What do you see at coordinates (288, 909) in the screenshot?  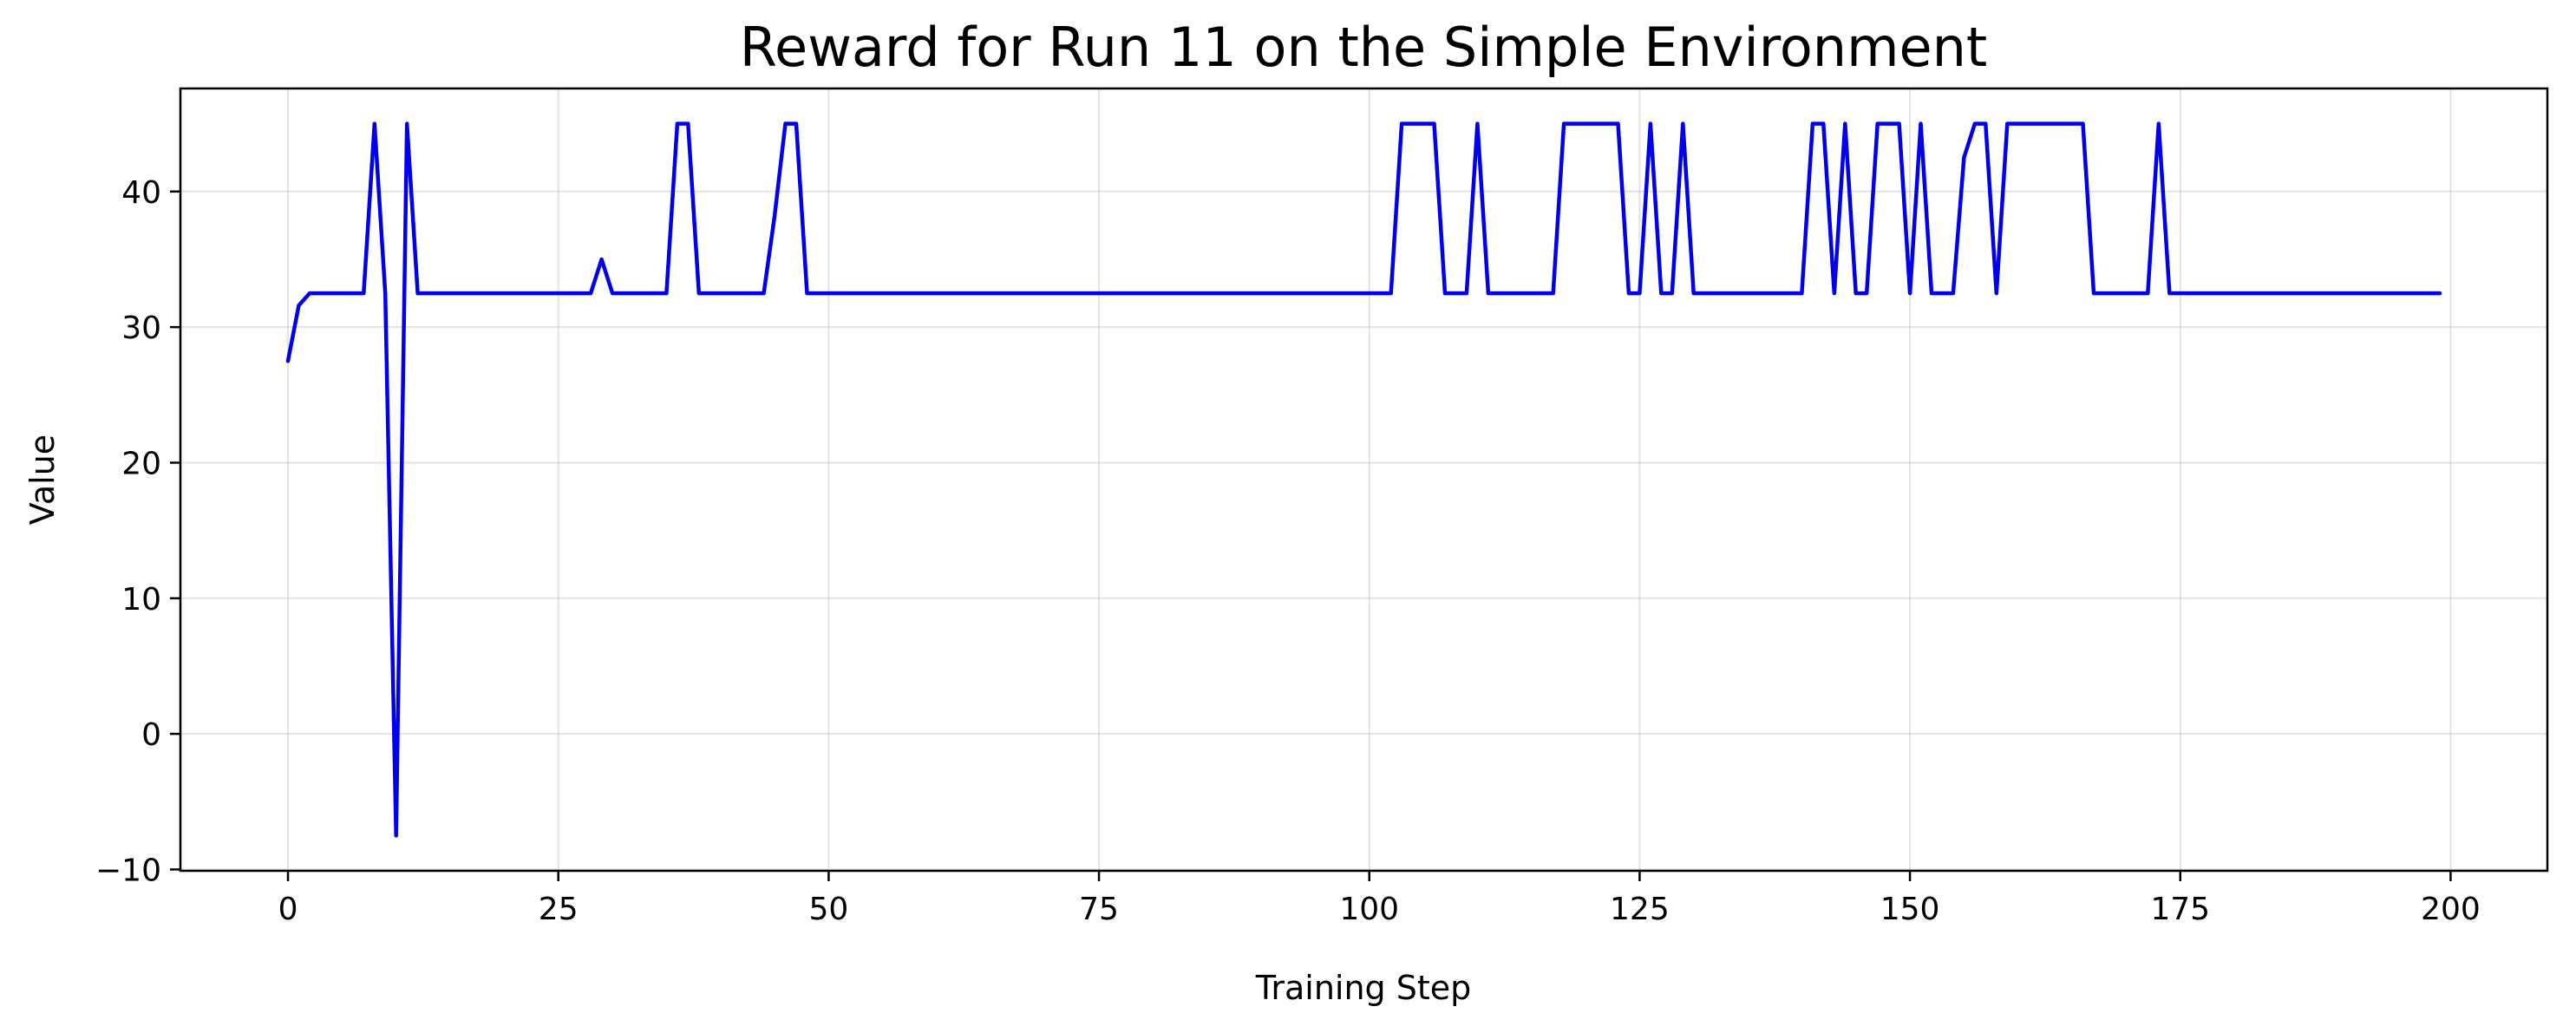 I see `x-tick-label: 0` at bounding box center [288, 909].